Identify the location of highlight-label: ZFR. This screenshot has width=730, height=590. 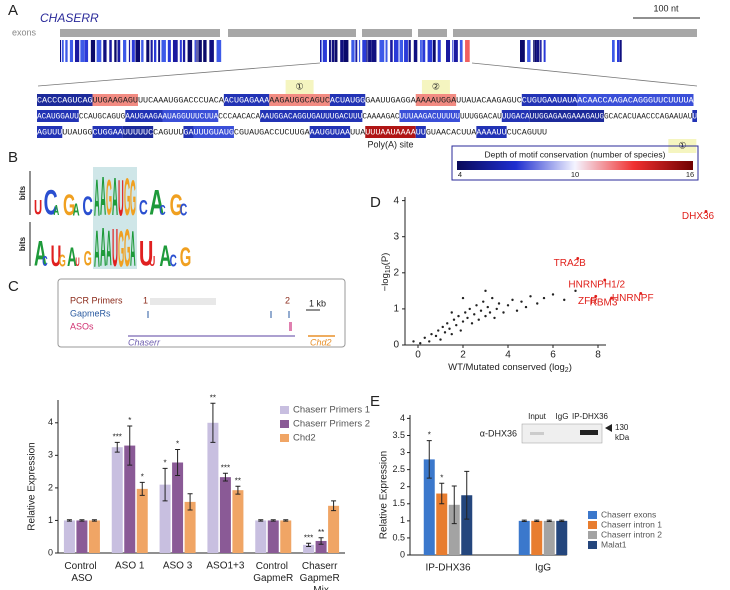
(587, 301).